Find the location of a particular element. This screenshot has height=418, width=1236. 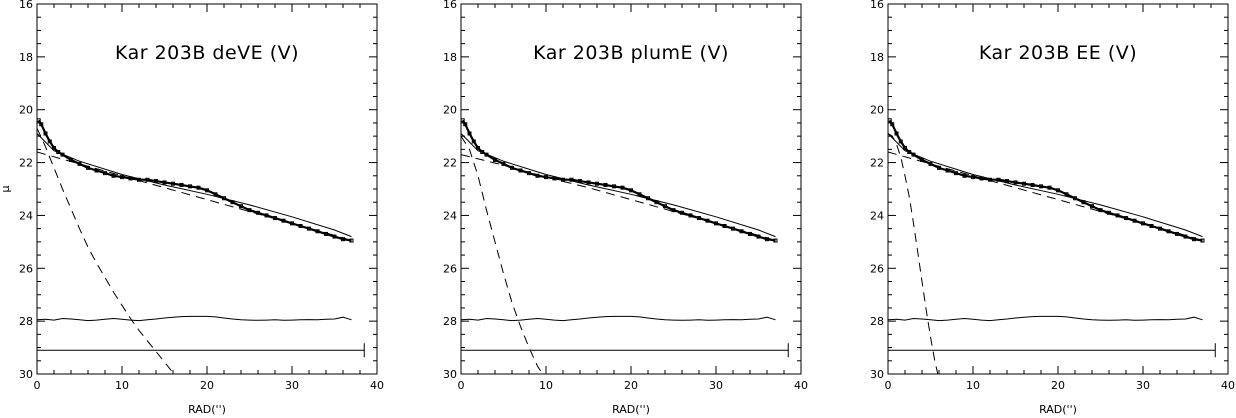

chart-title: Kar 203B EE (V) is located at coordinates (1058, 53).